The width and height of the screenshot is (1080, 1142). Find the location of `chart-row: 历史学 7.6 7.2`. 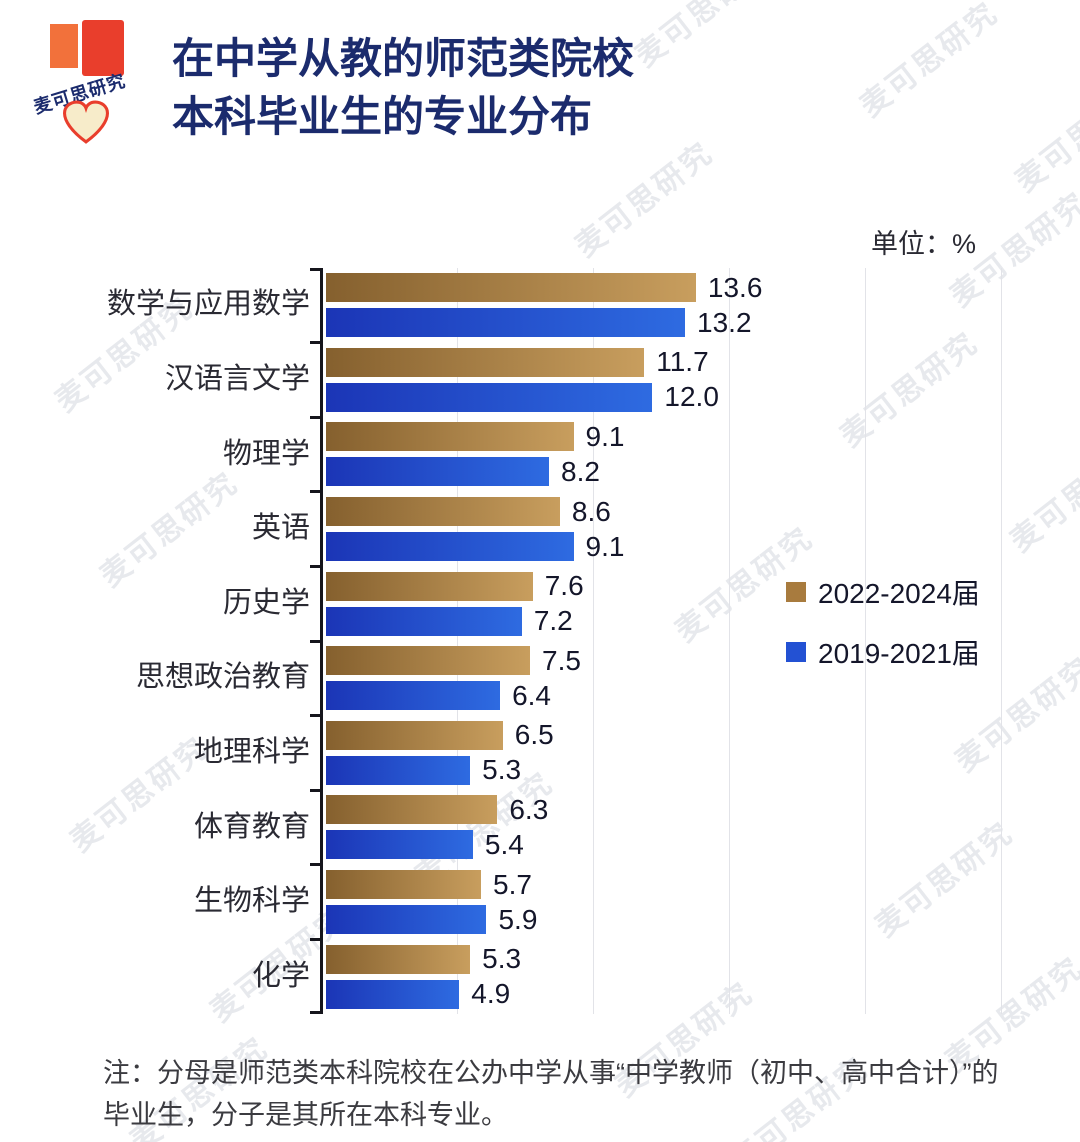

chart-row: 历史学 7.6 7.2 is located at coordinates (540, 603).